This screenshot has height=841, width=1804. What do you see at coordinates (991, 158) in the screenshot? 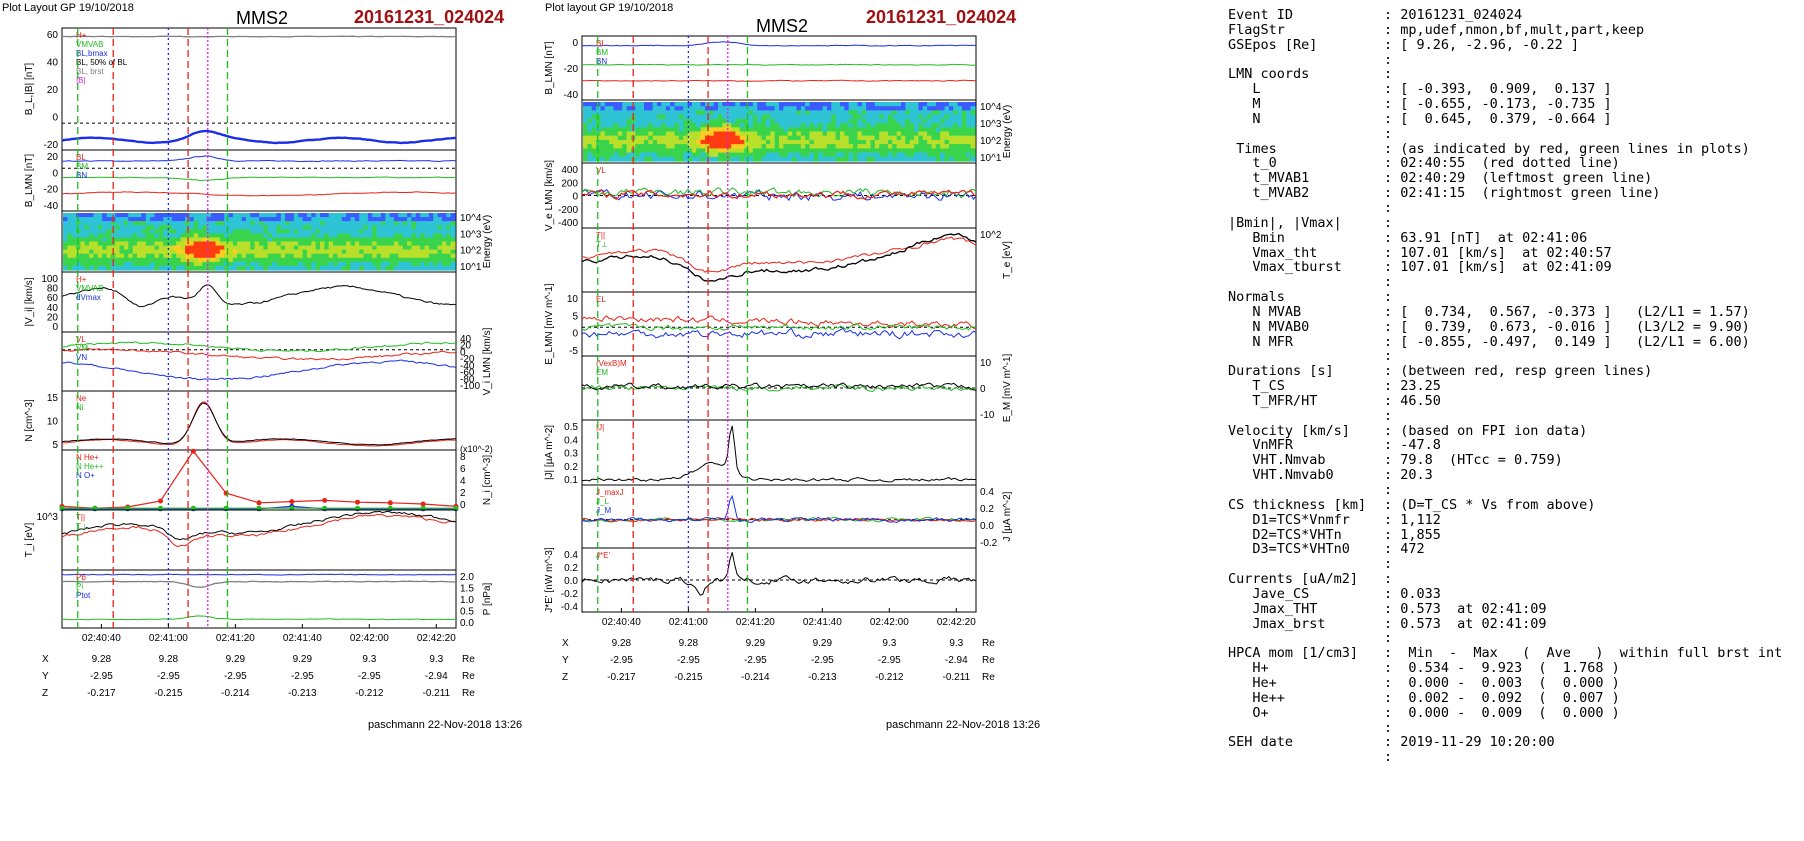
I see `y-tick-label: 10^1` at bounding box center [991, 158].